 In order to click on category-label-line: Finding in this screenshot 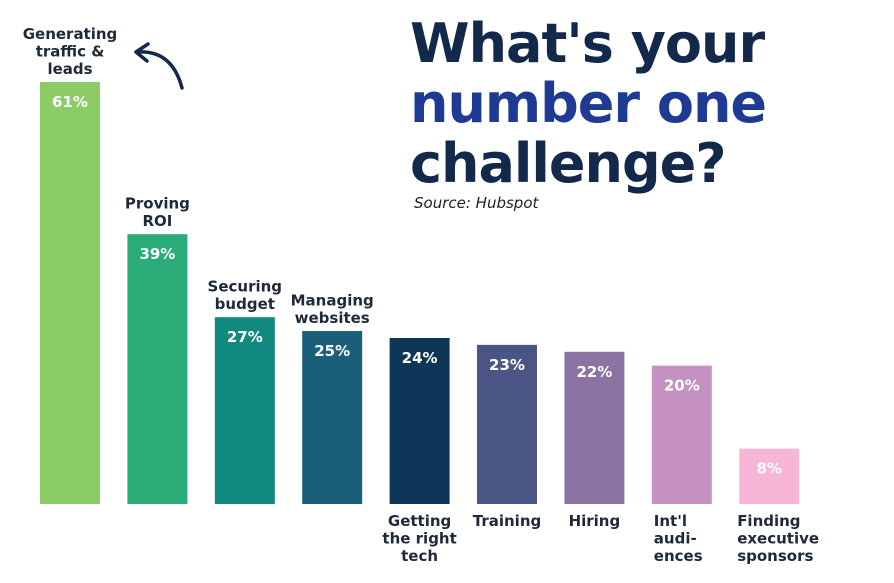, I will do `click(768, 521)`.